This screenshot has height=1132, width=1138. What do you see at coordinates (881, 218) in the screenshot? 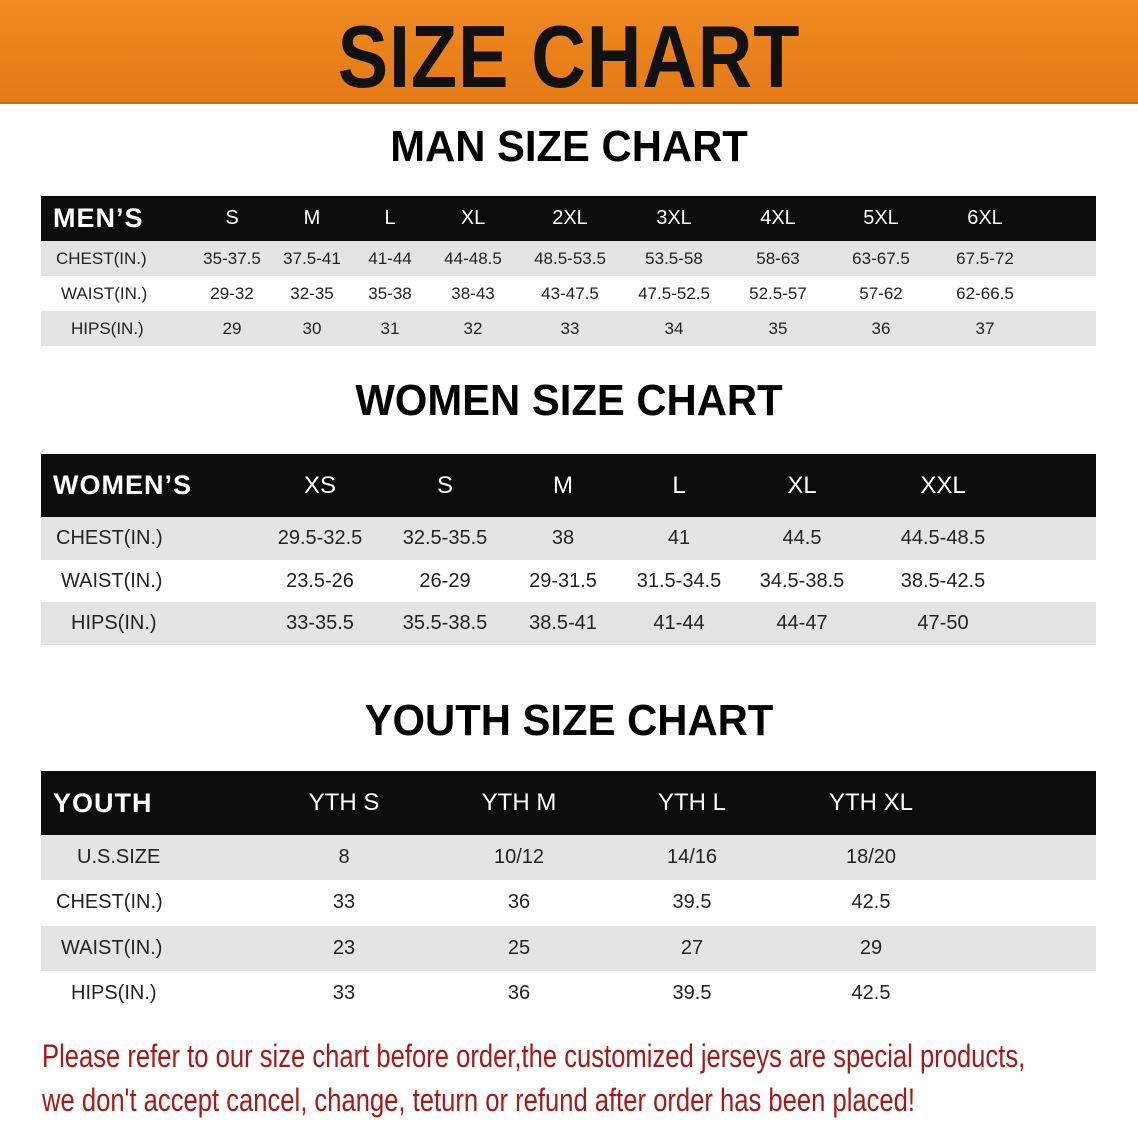
I see `size-header: 5XL` at bounding box center [881, 218].